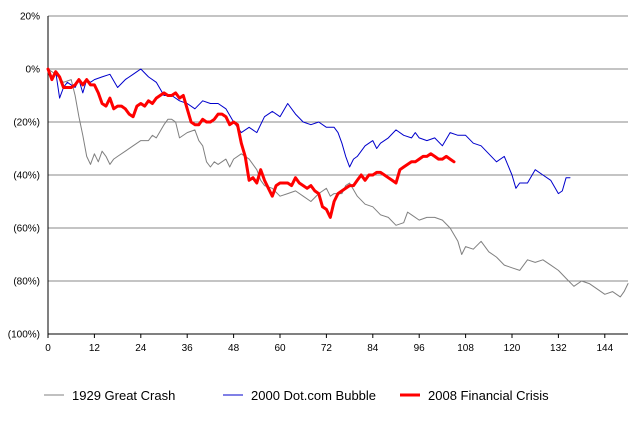 The width and height of the screenshot is (633, 428). I want to click on x-tick-label: 36, so click(188, 348).